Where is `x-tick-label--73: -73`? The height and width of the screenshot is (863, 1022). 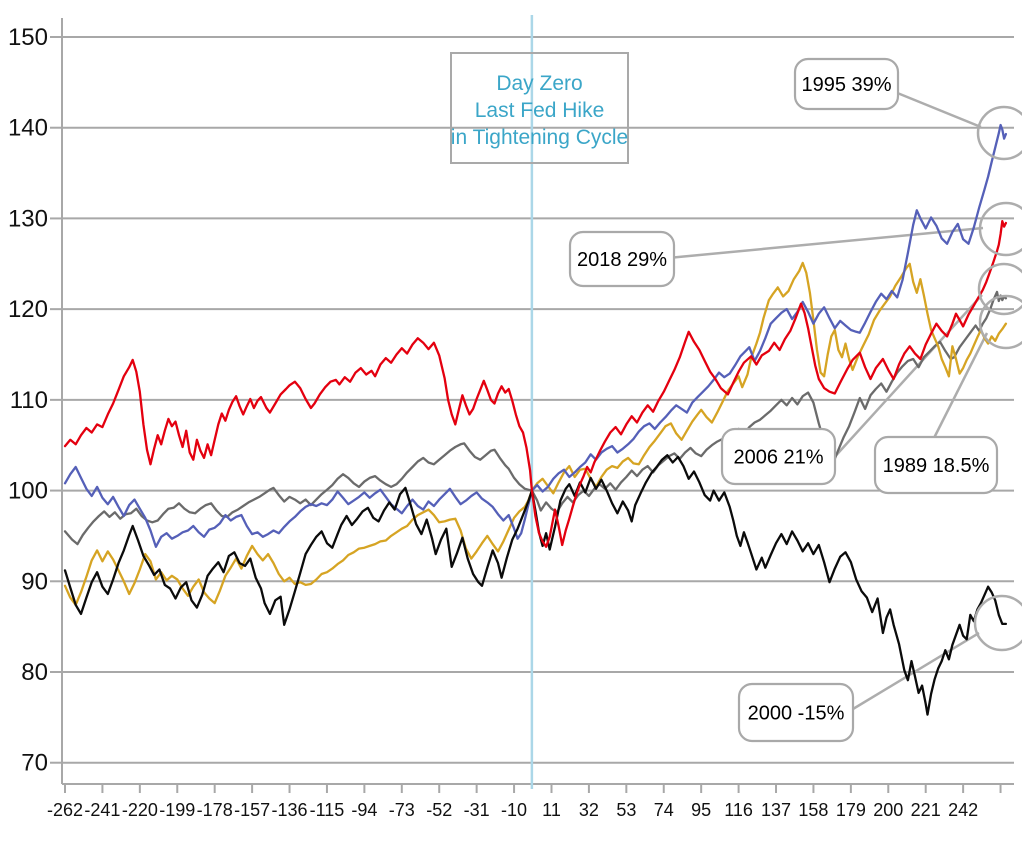
x-tick-label--73: -73 is located at coordinates (402, 810).